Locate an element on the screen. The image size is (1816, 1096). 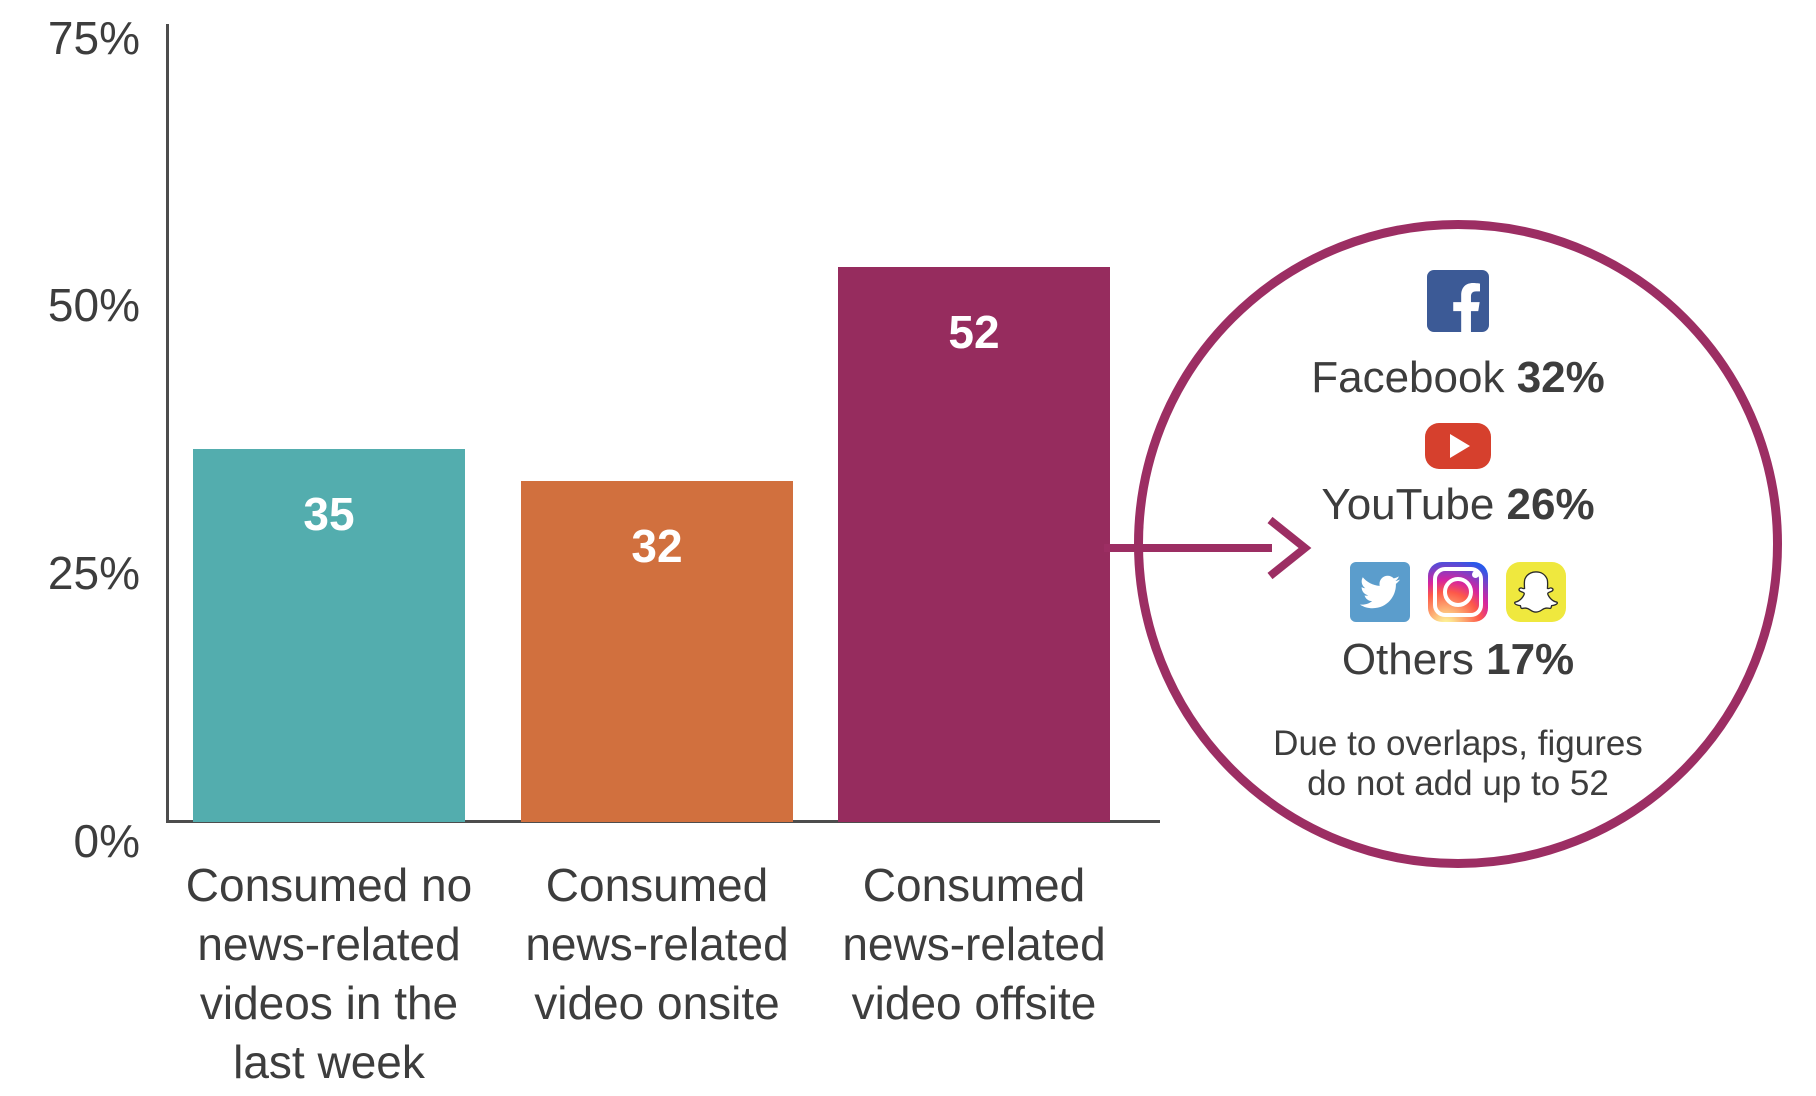
platform-value: 17% is located at coordinates (1530, 659).